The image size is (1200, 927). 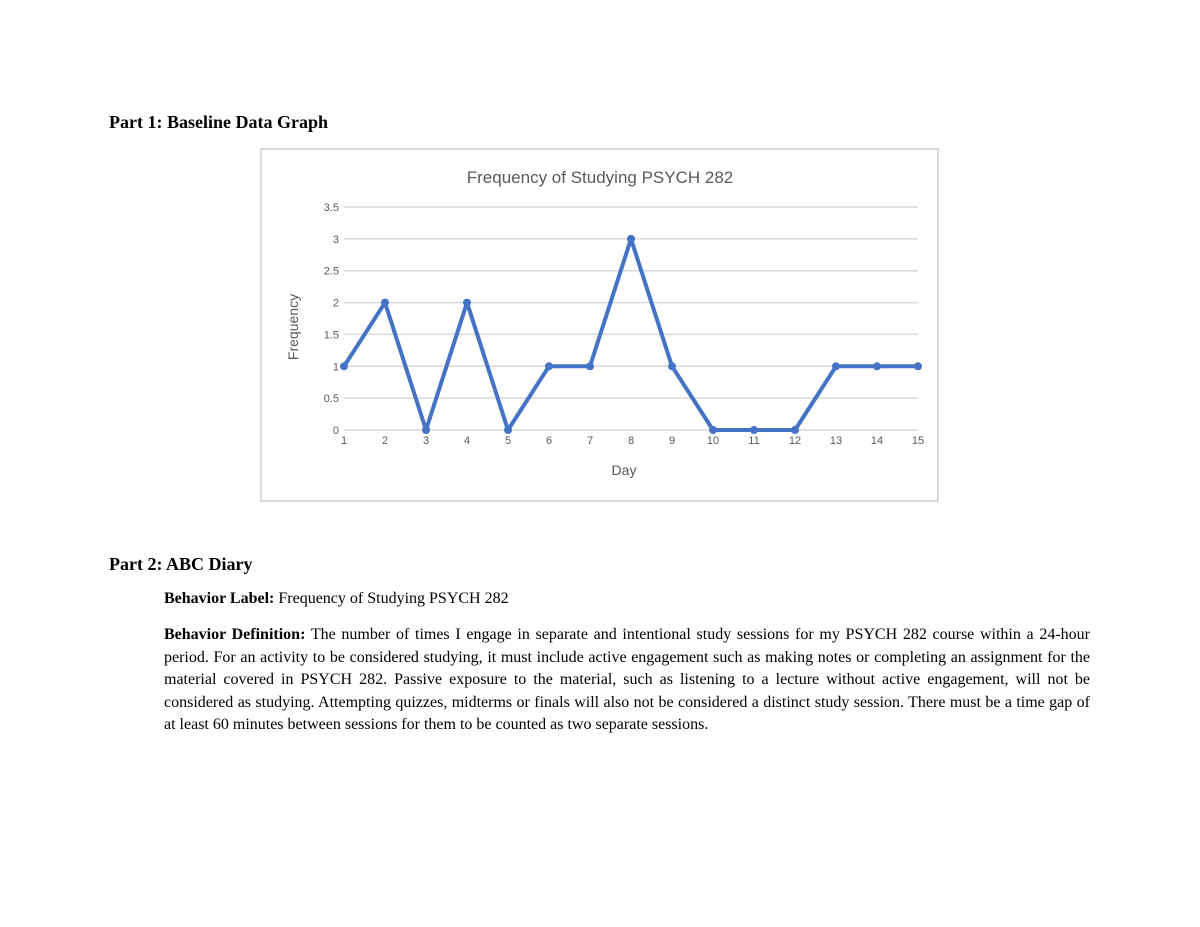 What do you see at coordinates (336, 304) in the screenshot?
I see `y-tick-label: 2` at bounding box center [336, 304].